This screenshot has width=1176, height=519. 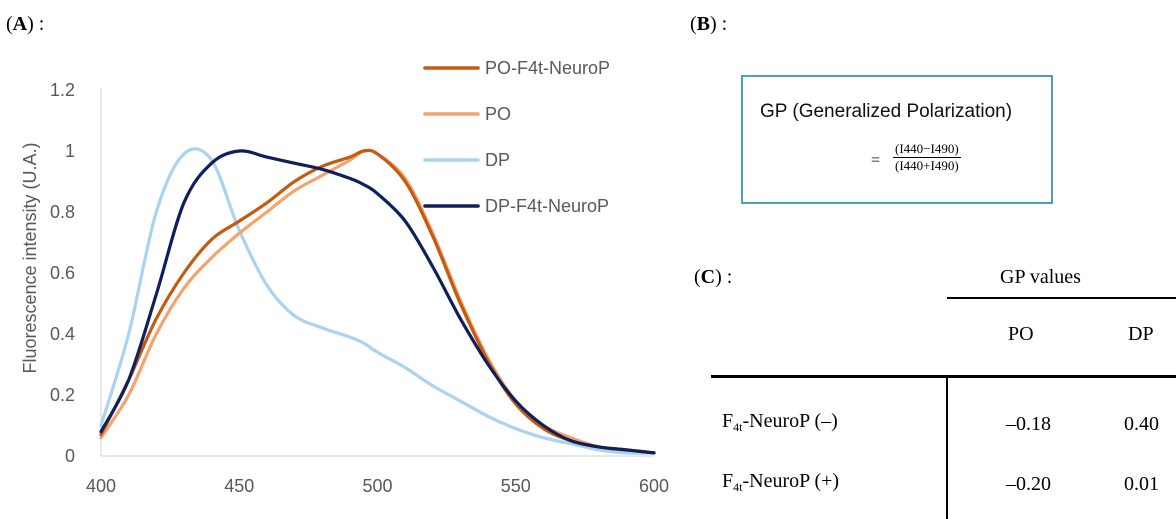 I want to click on cell-dp-plus: 0.01, so click(x=1141, y=484).